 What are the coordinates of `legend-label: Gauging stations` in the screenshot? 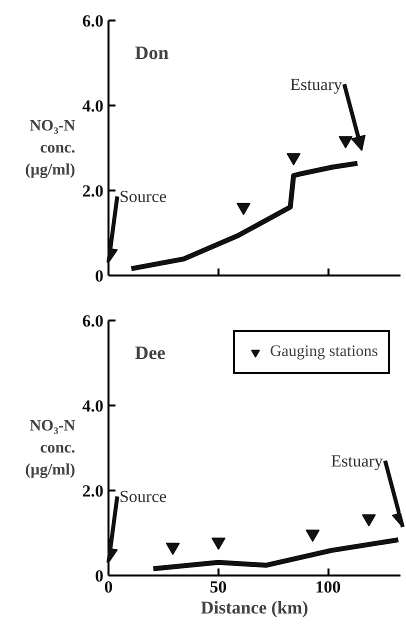 It's located at (324, 352).